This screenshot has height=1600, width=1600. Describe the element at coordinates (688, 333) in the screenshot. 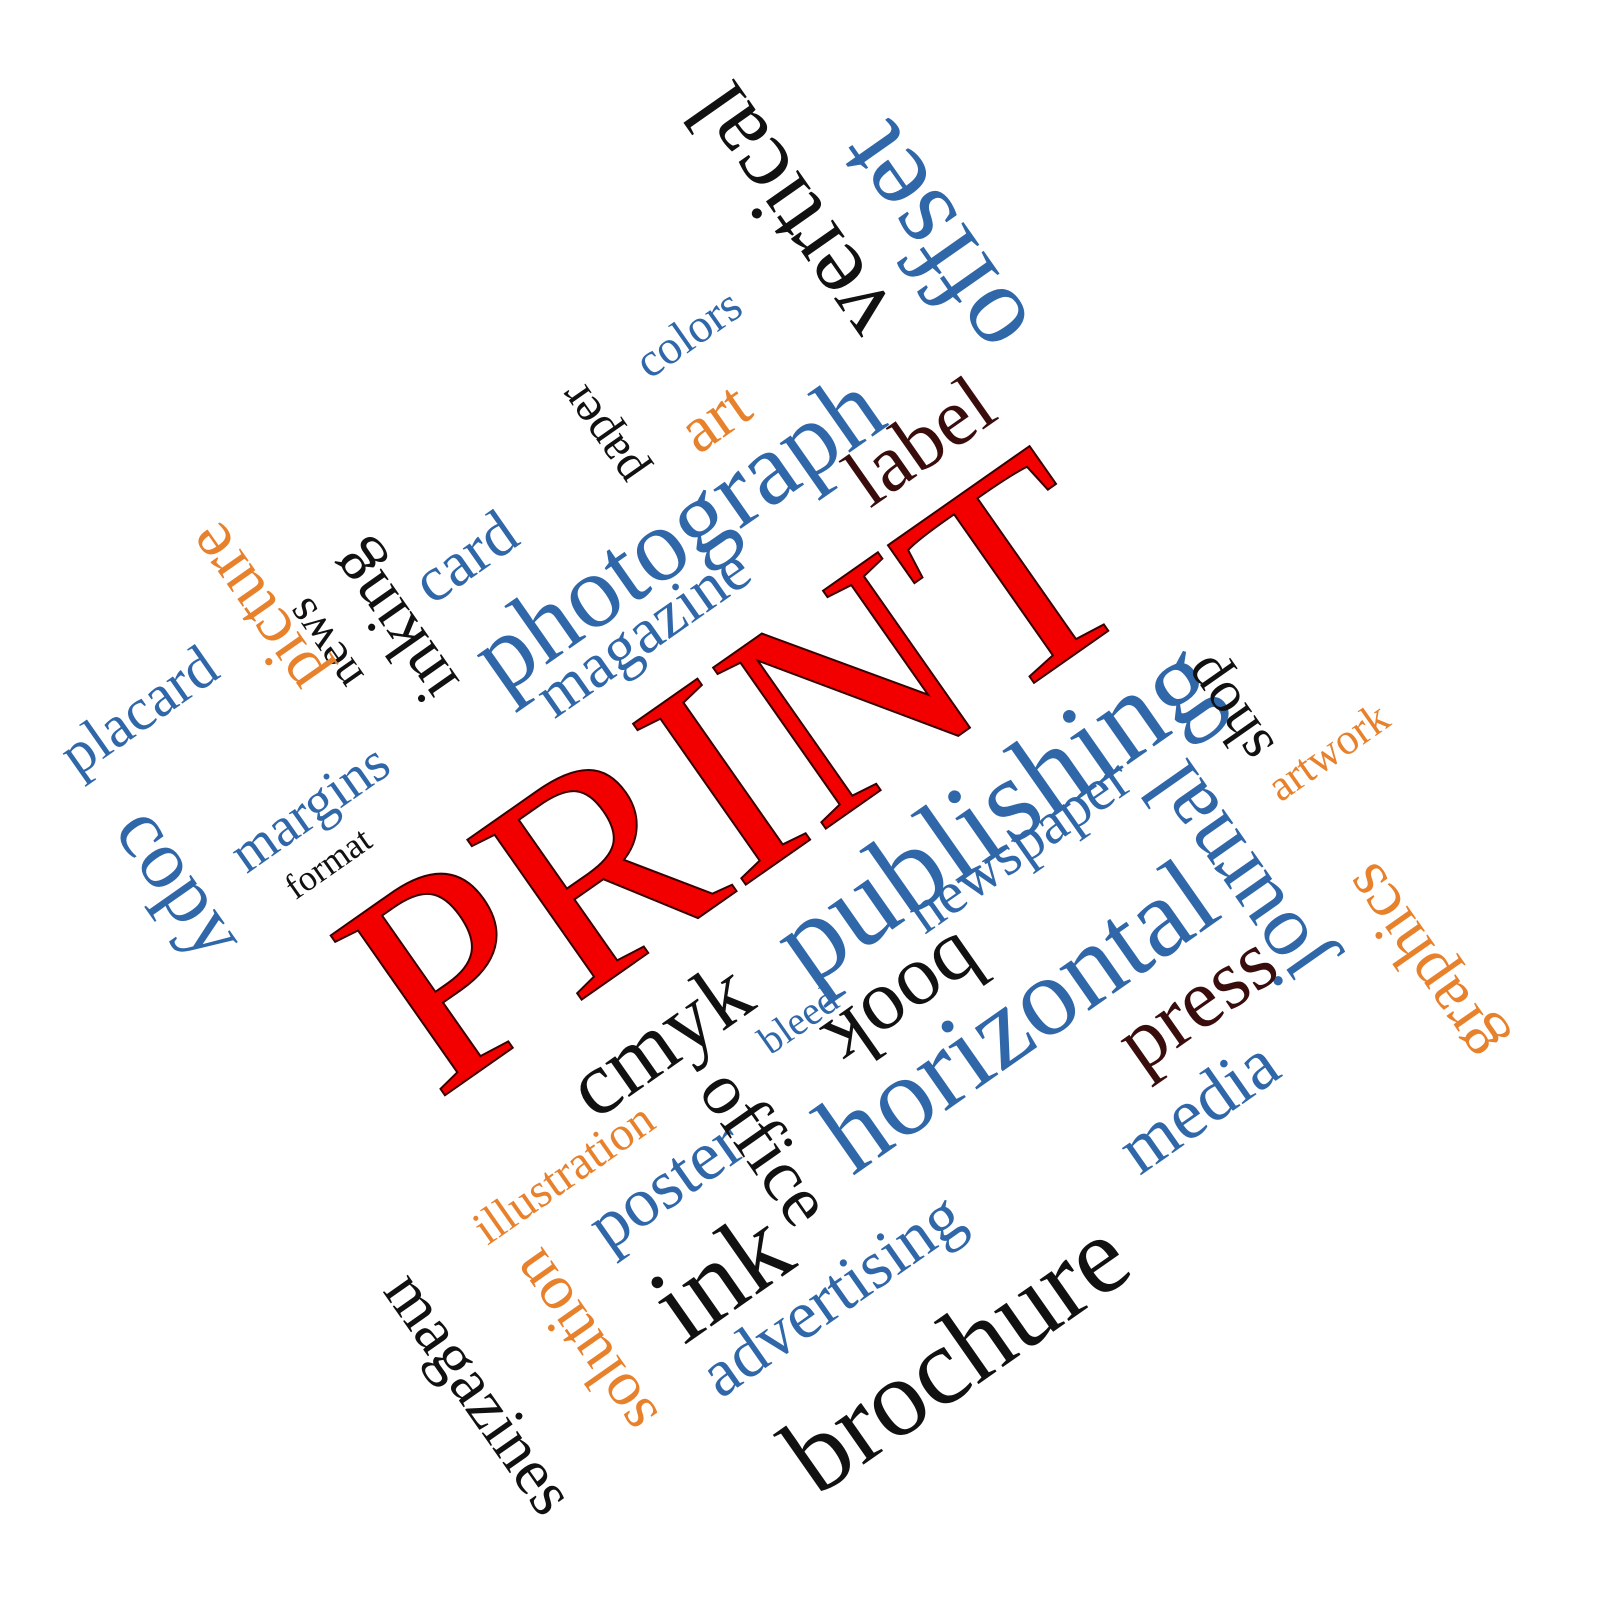

I see `word-colors: colors` at that location.